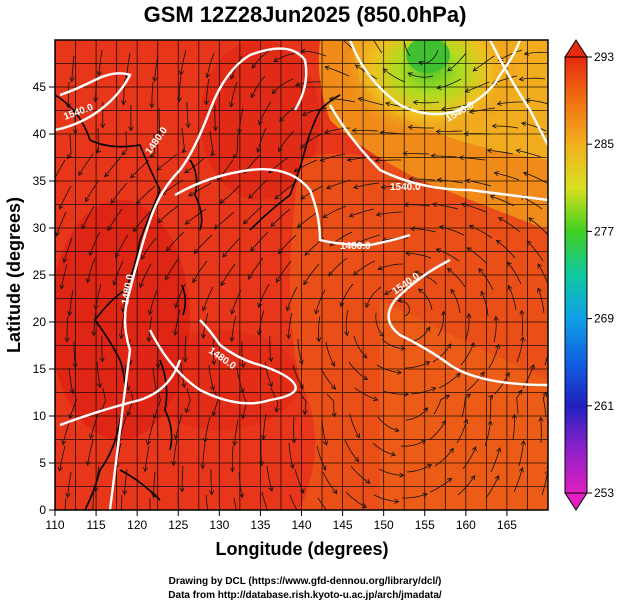  I want to click on colorbar-tick-label: 253, so click(604, 493).